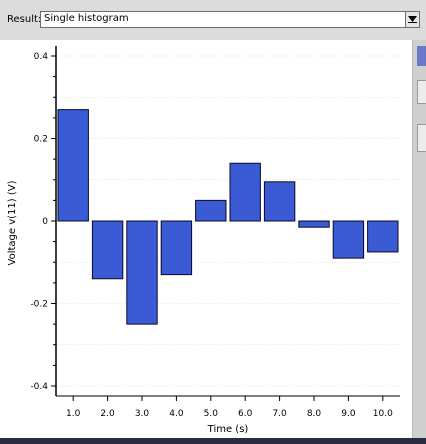  What do you see at coordinates (419, 240) in the screenshot?
I see `right-side-strip` at bounding box center [419, 240].